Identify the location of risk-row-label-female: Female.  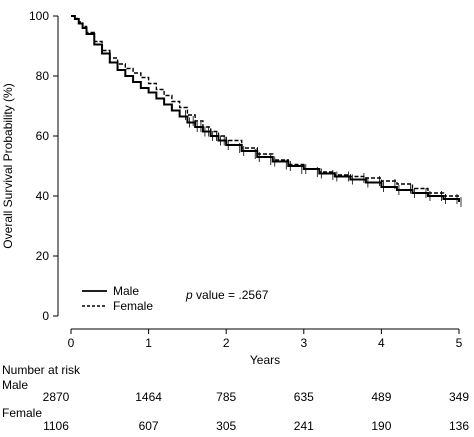
(22, 413).